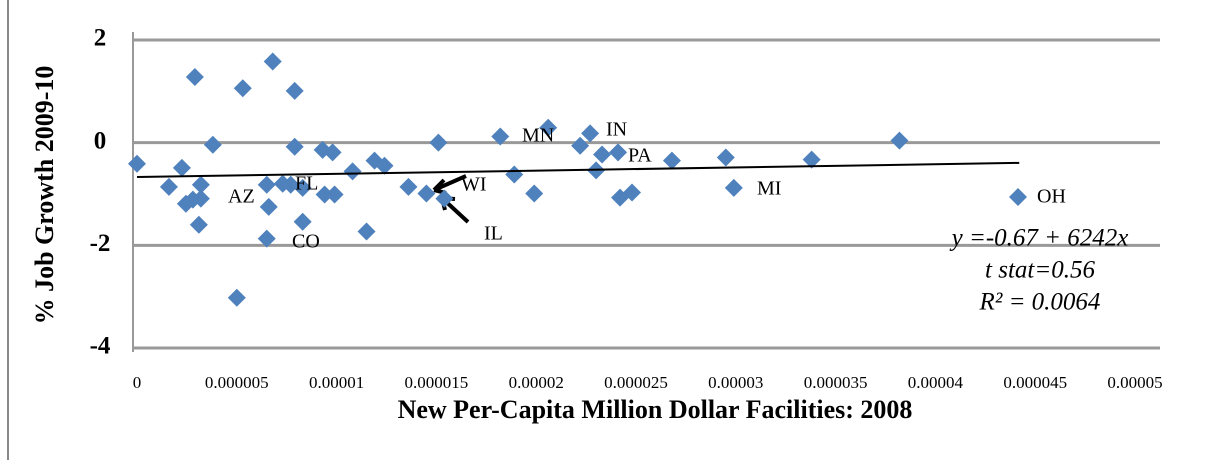 This screenshot has height=460, width=1213. What do you see at coordinates (769, 189) in the screenshot?
I see `point-label: MI` at bounding box center [769, 189].